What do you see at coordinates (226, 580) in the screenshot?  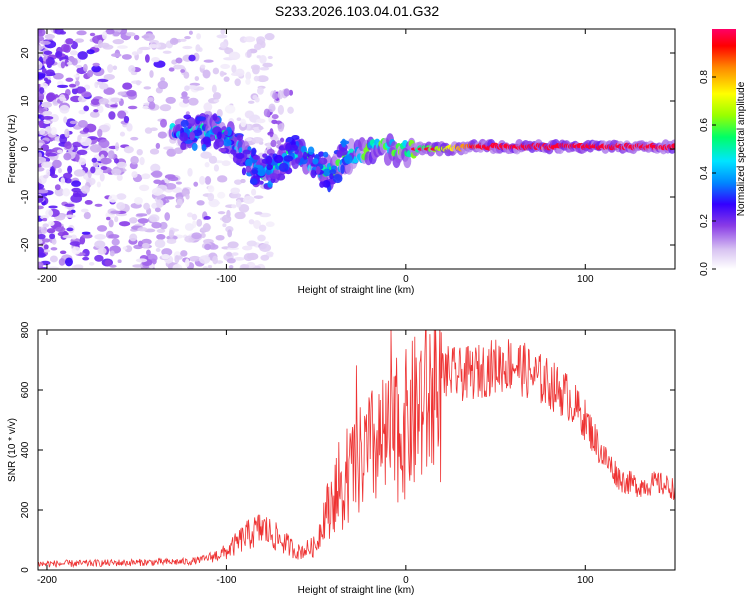 I see `snr-xtick-label: -100` at bounding box center [226, 580].